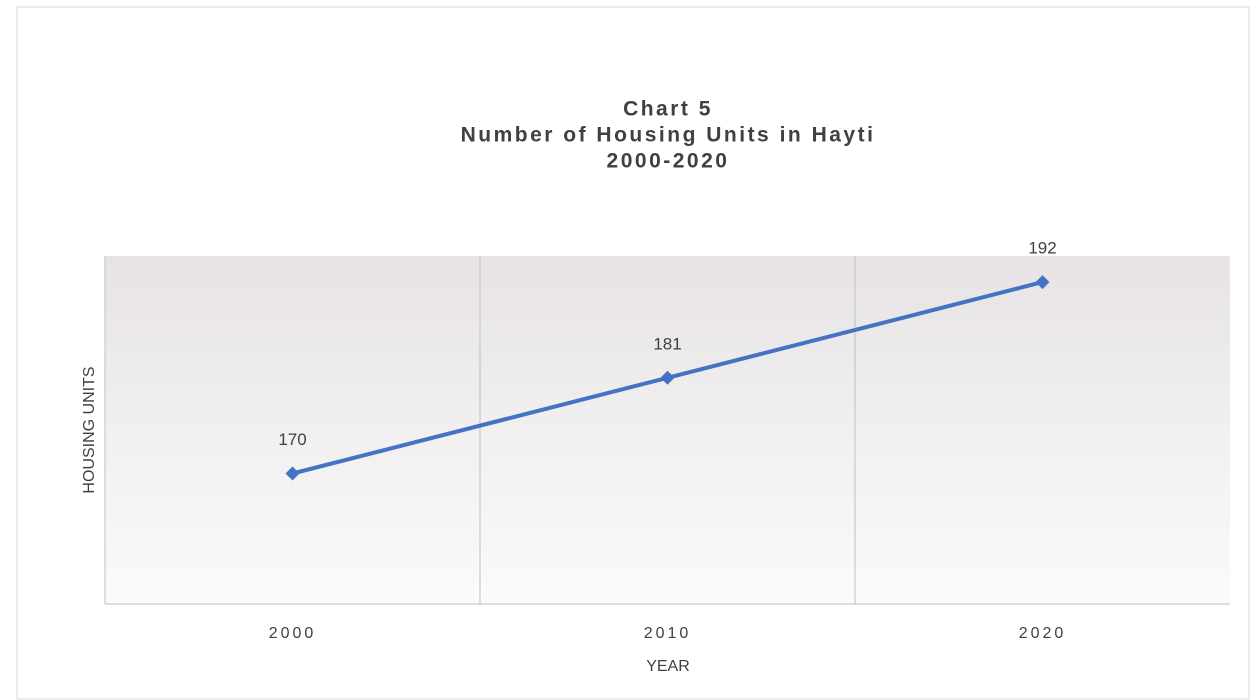 This screenshot has height=700, width=1250. Describe the element at coordinates (1043, 633) in the screenshot. I see `x-tick-label: 2020` at that location.